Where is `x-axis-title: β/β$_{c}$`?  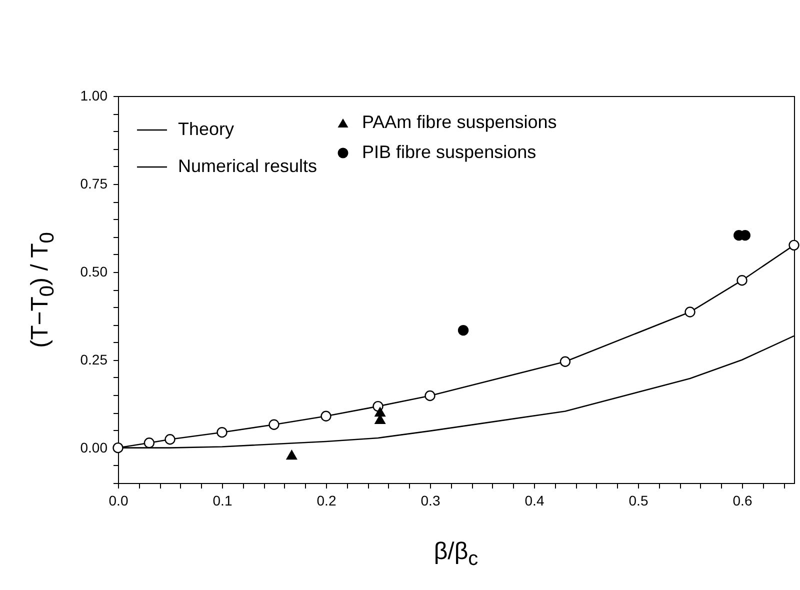
x-axis-title: β/β$_{c}$ is located at coordinates (456, 554).